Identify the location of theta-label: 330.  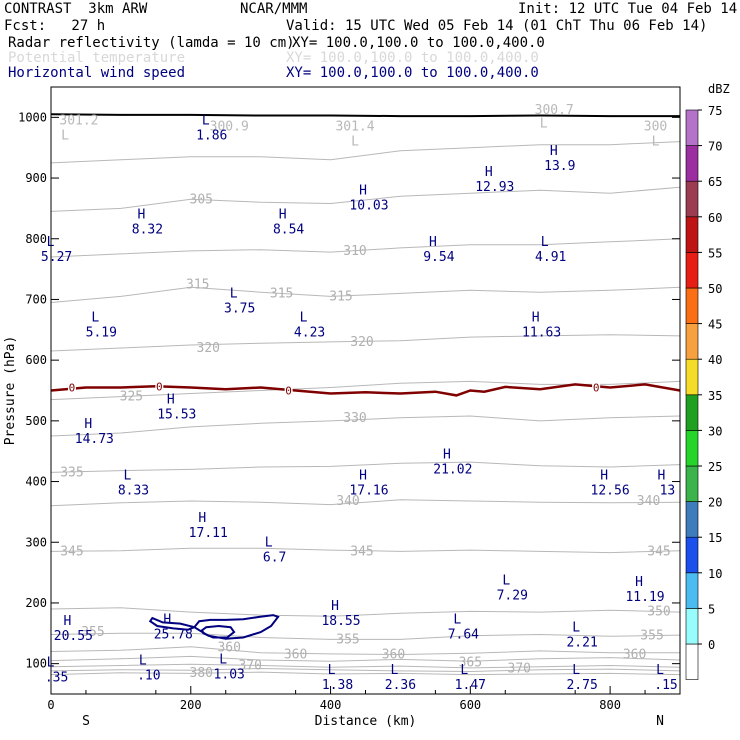
(354, 418).